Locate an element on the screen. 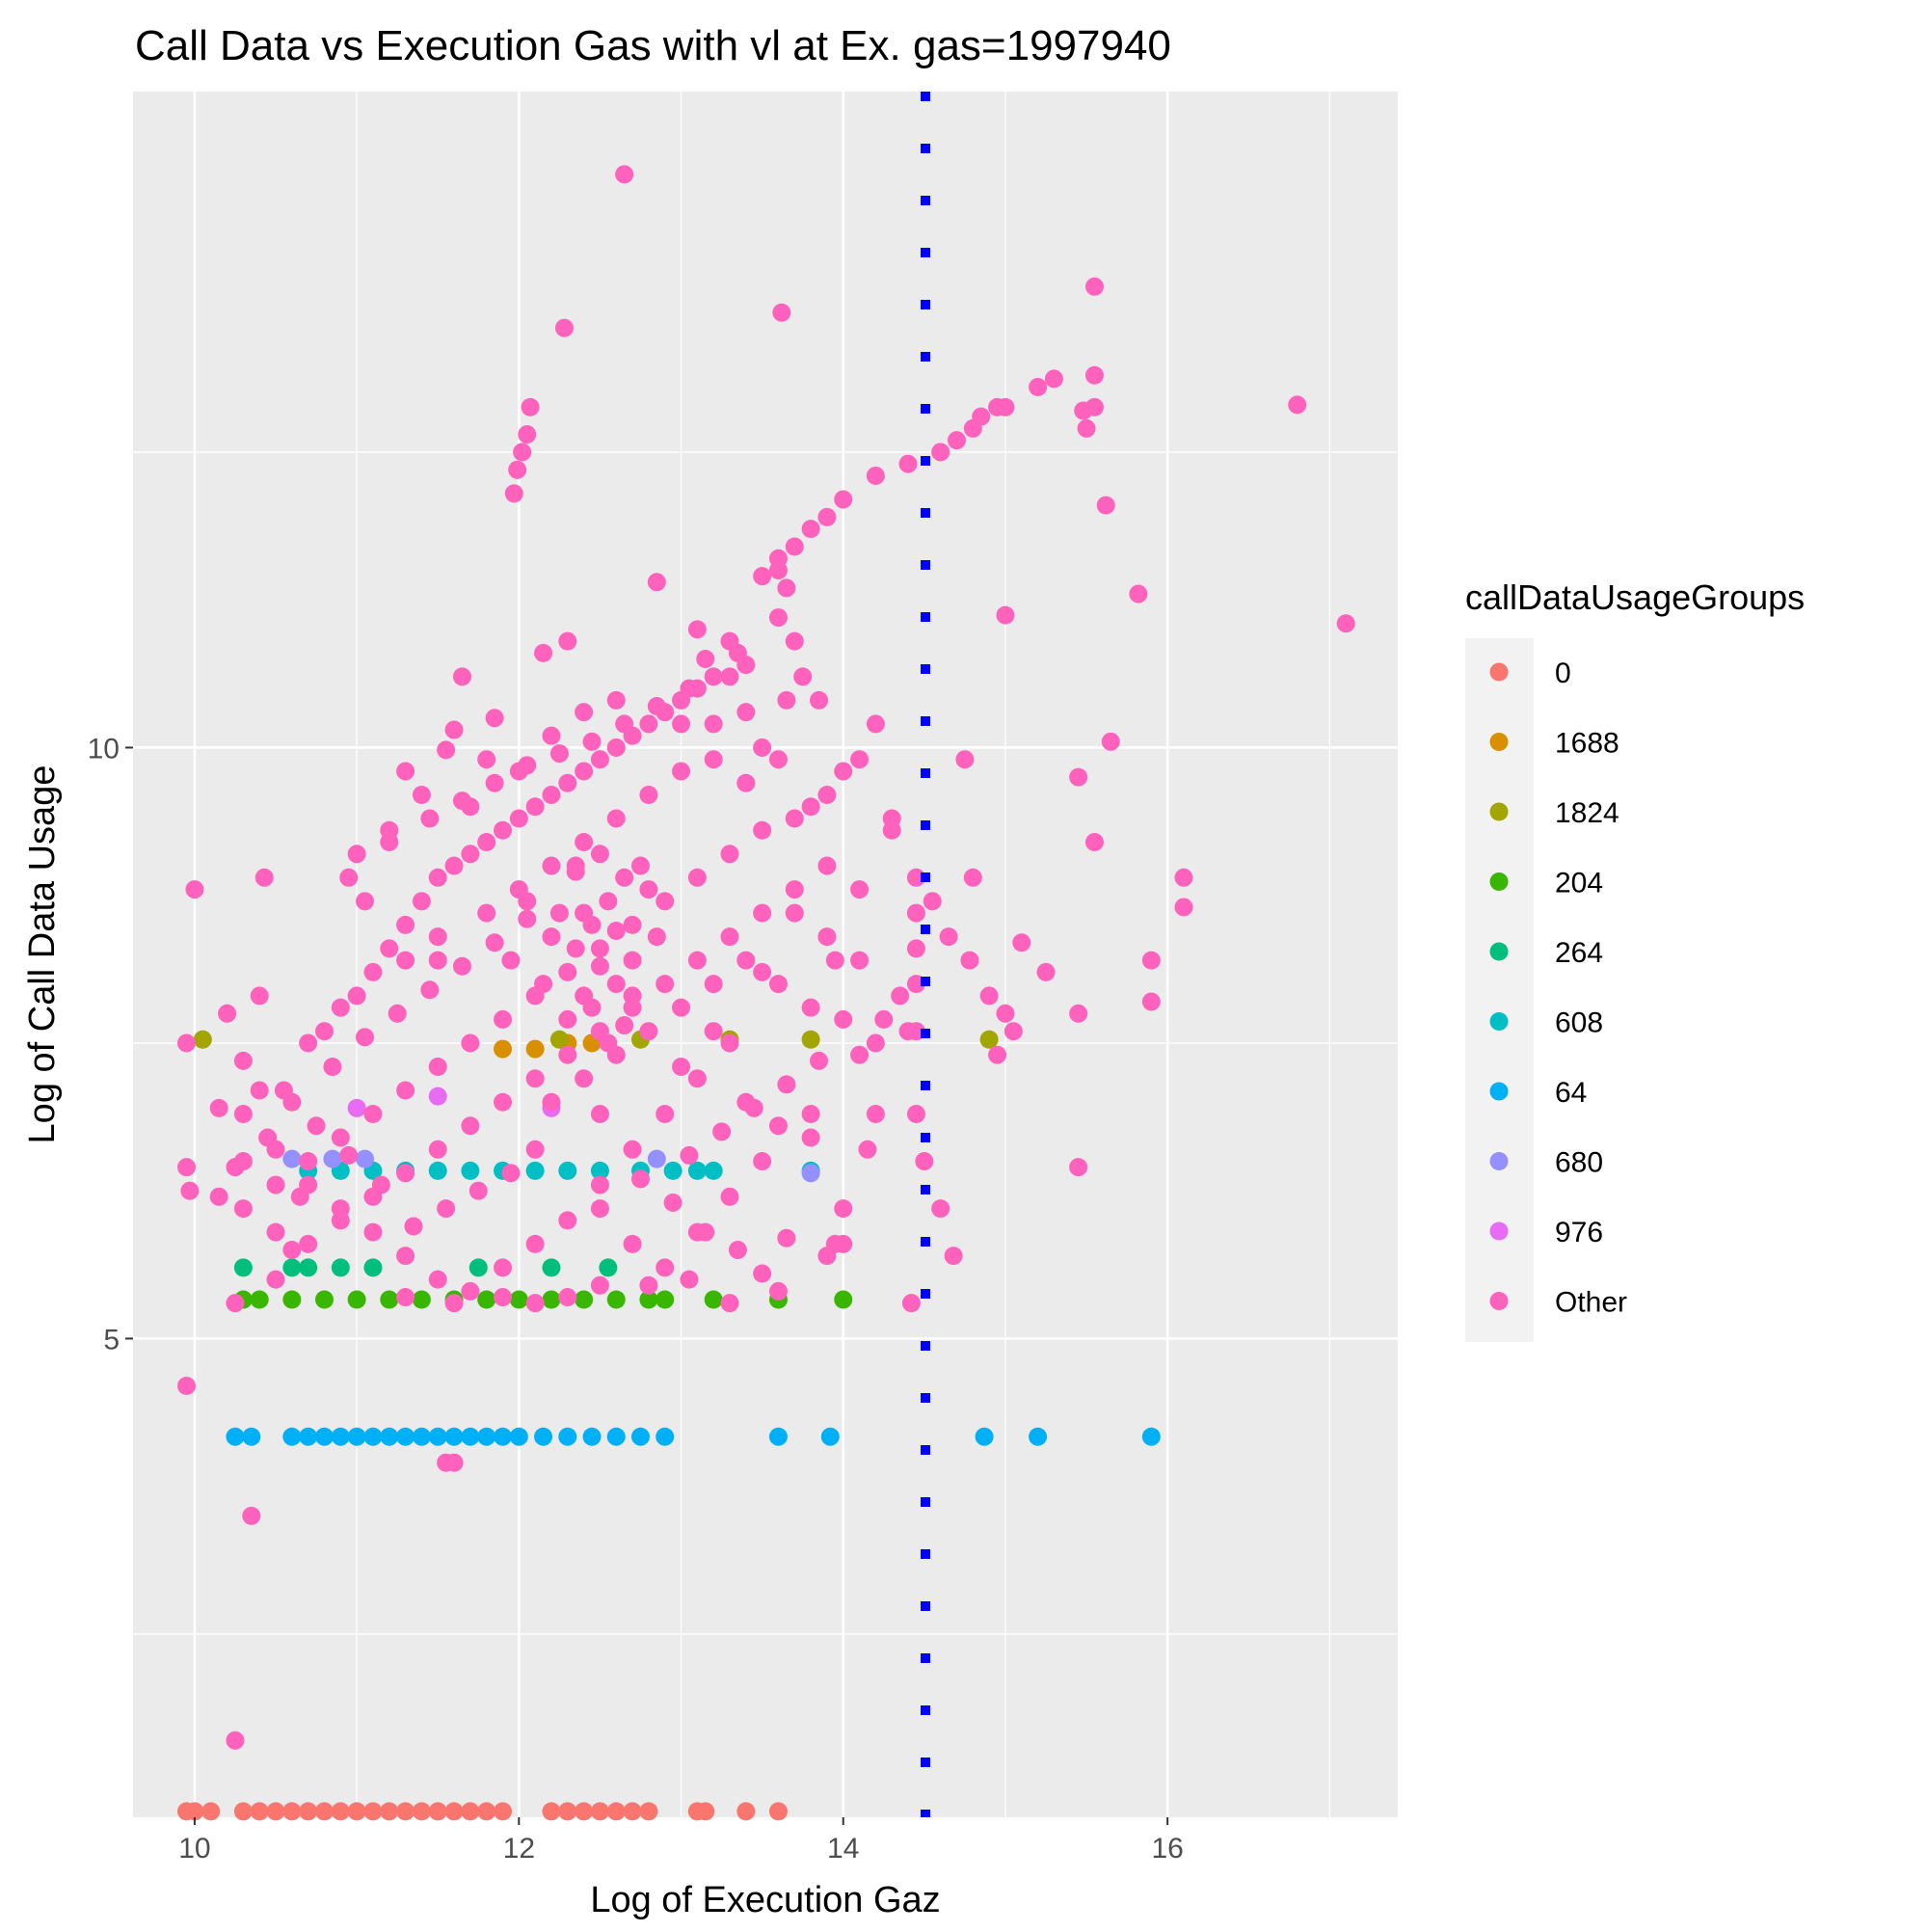 The width and height of the screenshot is (1927, 1932). legend-label: 264 is located at coordinates (1579, 953).